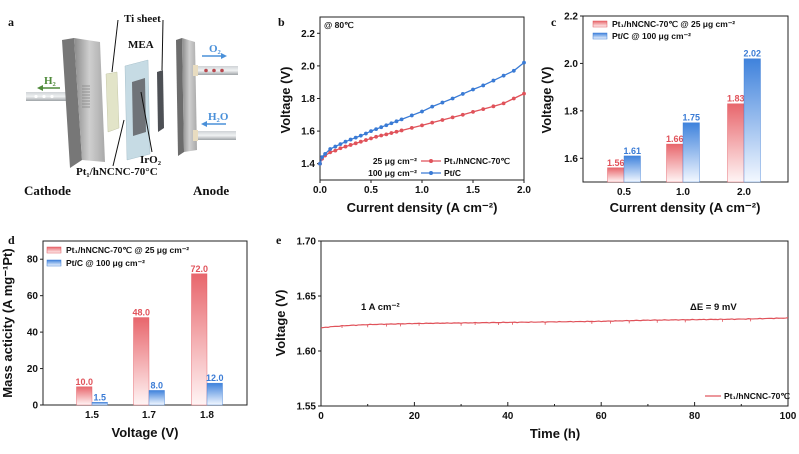 This screenshot has height=454, width=799. I want to click on legend-loading-blue: 100 μg cm⁻², so click(392, 173).